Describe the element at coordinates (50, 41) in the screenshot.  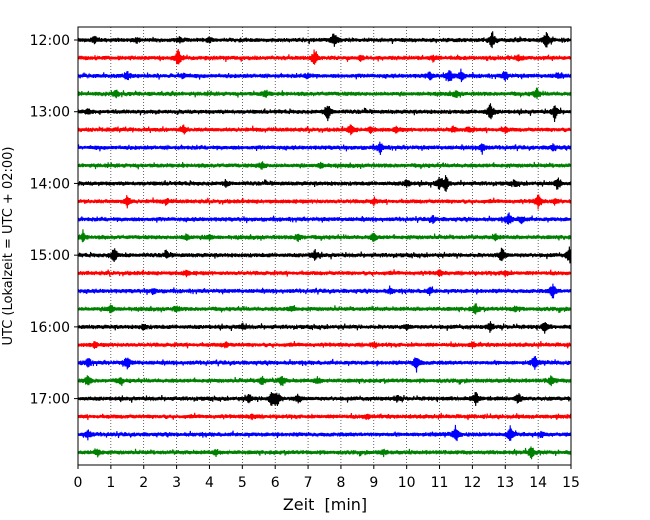
I see `y-tick-label: 12:00` at that location.